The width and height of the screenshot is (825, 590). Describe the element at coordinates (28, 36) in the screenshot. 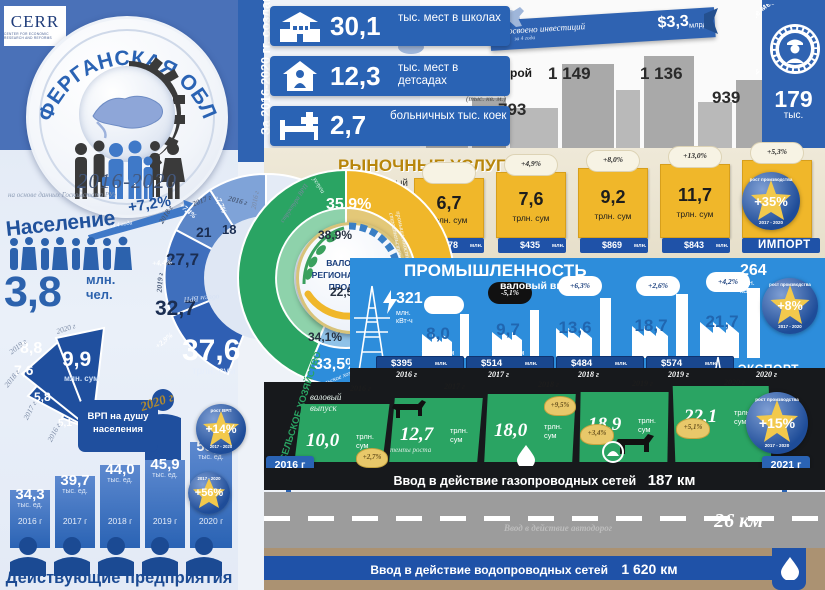

I see `cerr-logo-subtext: CENTER FOR ECONOMIC RESEARCH AND REFORMS` at that location.